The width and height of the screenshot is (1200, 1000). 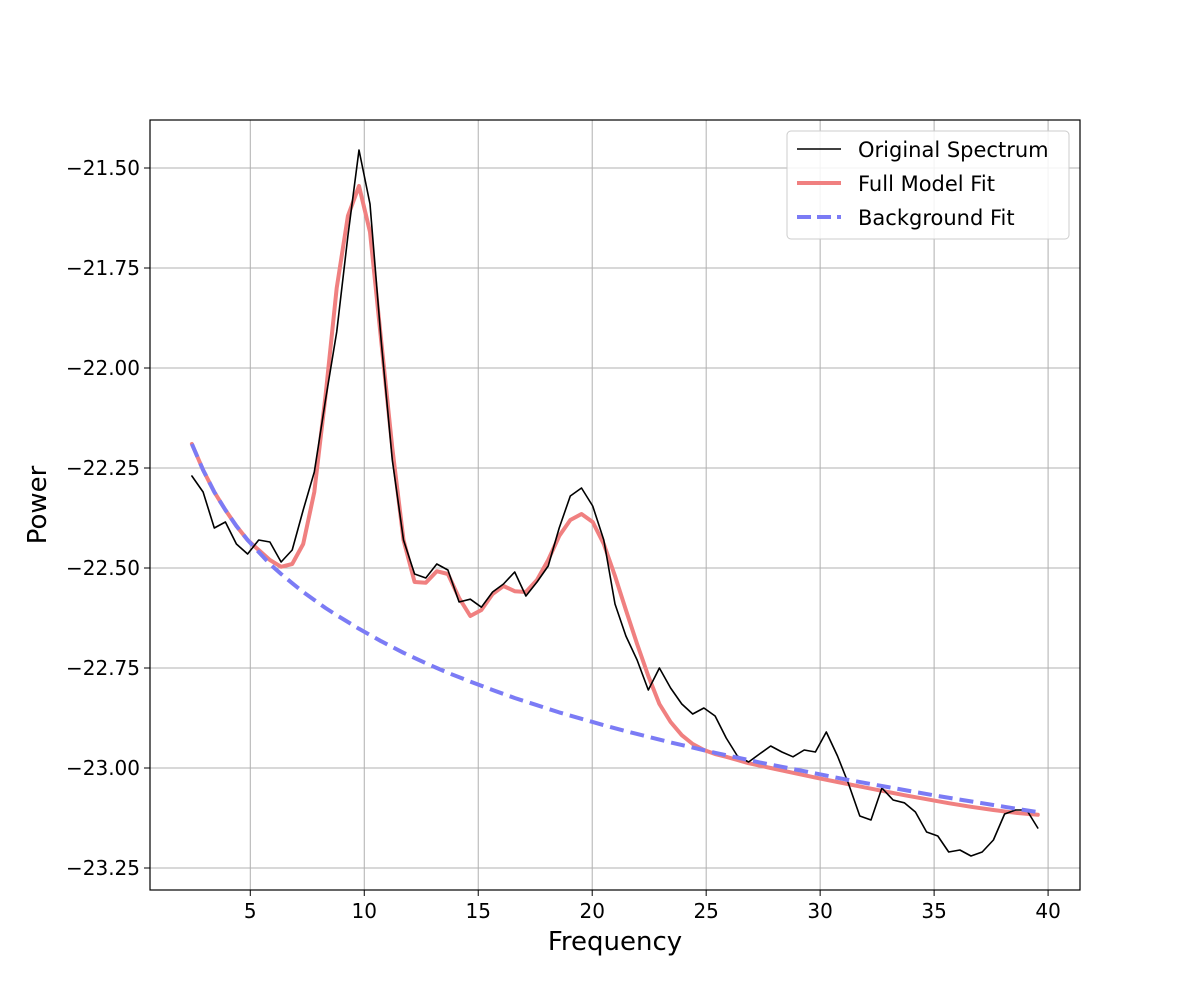 I want to click on y-tick-label: −22.00, so click(x=103, y=368).